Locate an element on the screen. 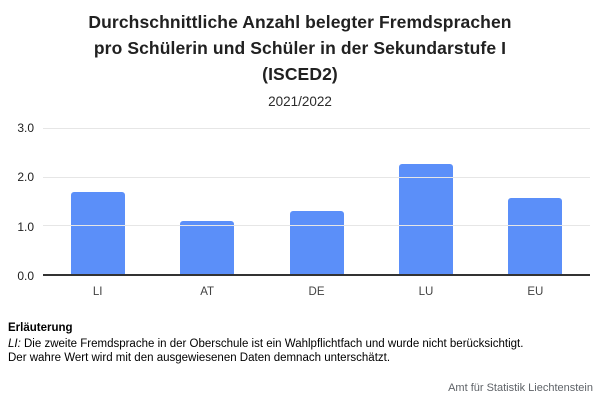 This screenshot has width=600, height=400. bar-de is located at coordinates (316, 242).